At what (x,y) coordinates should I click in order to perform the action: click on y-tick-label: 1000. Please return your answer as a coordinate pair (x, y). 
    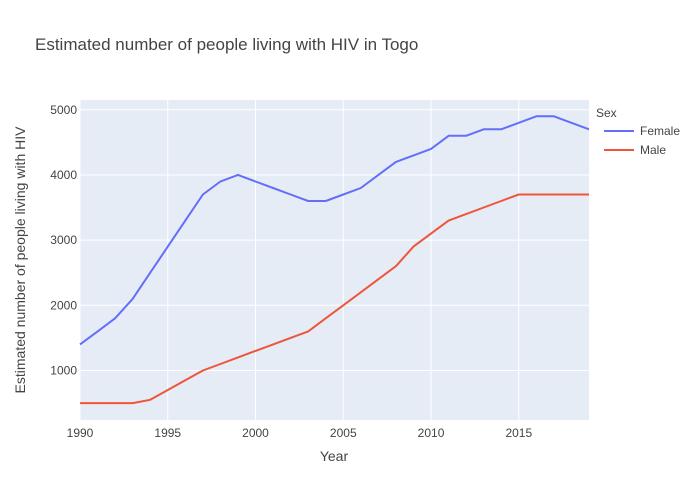
    Looking at the image, I should click on (63, 370).